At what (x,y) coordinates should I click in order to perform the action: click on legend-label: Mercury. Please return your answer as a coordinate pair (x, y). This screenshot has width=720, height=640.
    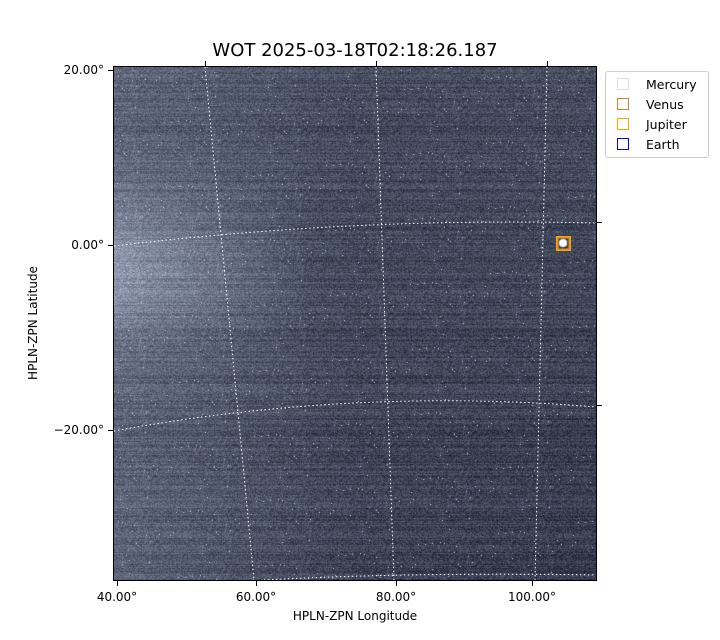
    Looking at the image, I should click on (671, 84).